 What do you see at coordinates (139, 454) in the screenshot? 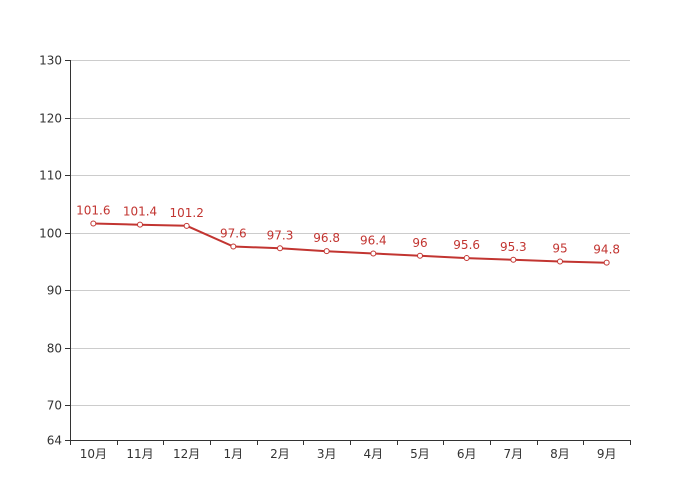
I see `x-tick-label: 11月` at bounding box center [139, 454].